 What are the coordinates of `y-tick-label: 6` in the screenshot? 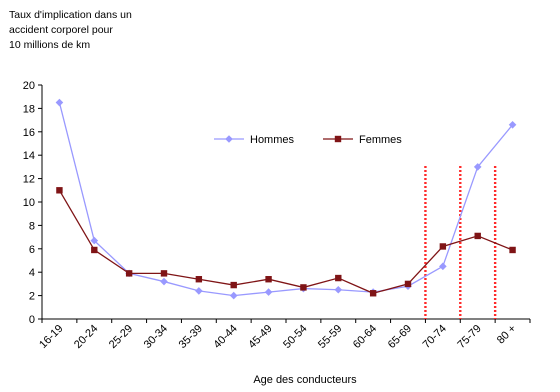 It's located at (32, 250).